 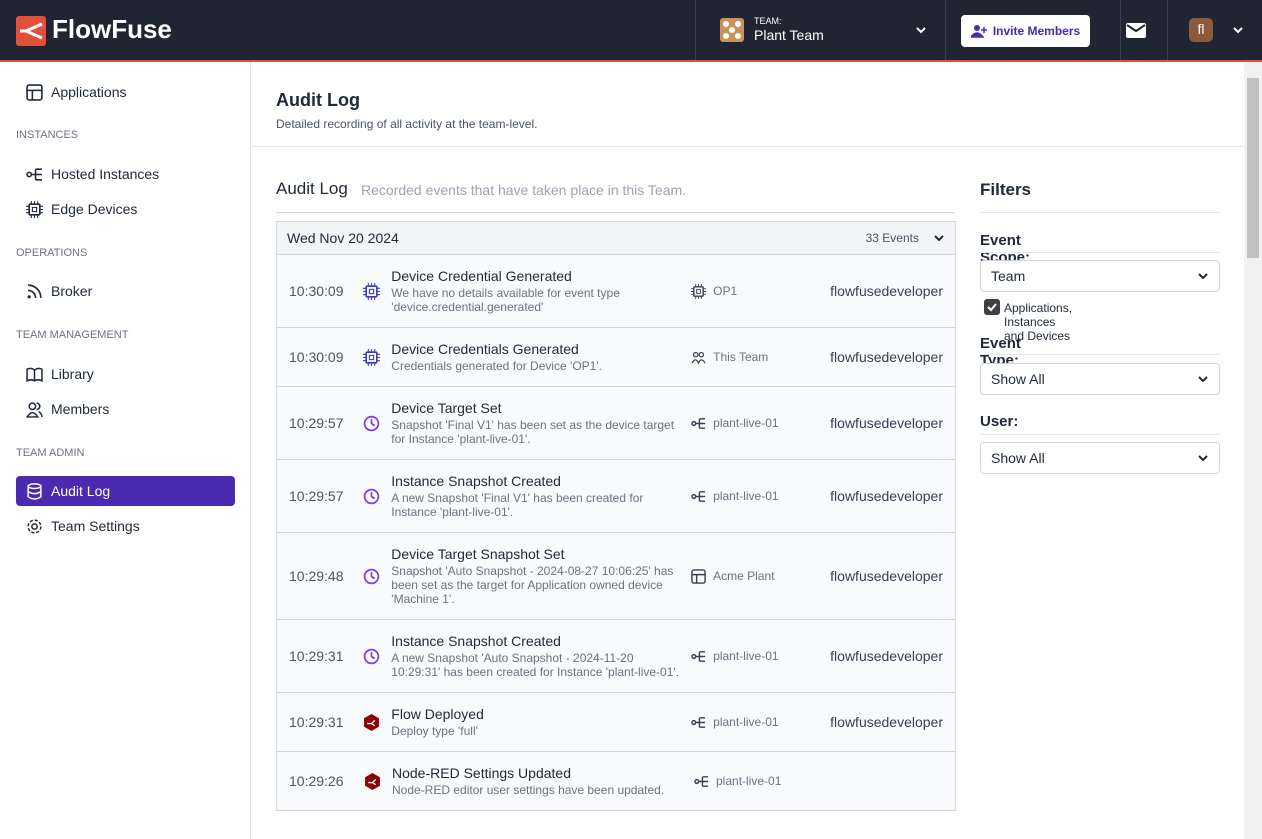 What do you see at coordinates (125, 409) in the screenshot?
I see `nav-item: Members` at bounding box center [125, 409].